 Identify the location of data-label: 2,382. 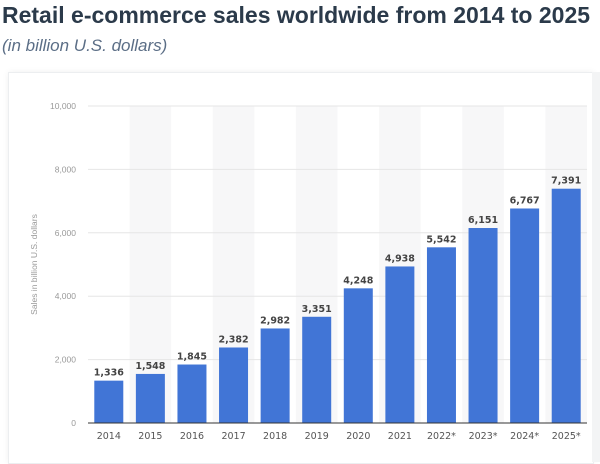
(234, 339).